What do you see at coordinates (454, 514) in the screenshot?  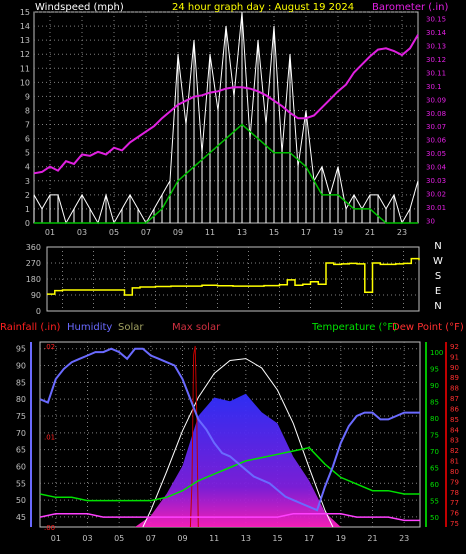 I see `dewpoint-tick-label: 76` at bounding box center [454, 514].